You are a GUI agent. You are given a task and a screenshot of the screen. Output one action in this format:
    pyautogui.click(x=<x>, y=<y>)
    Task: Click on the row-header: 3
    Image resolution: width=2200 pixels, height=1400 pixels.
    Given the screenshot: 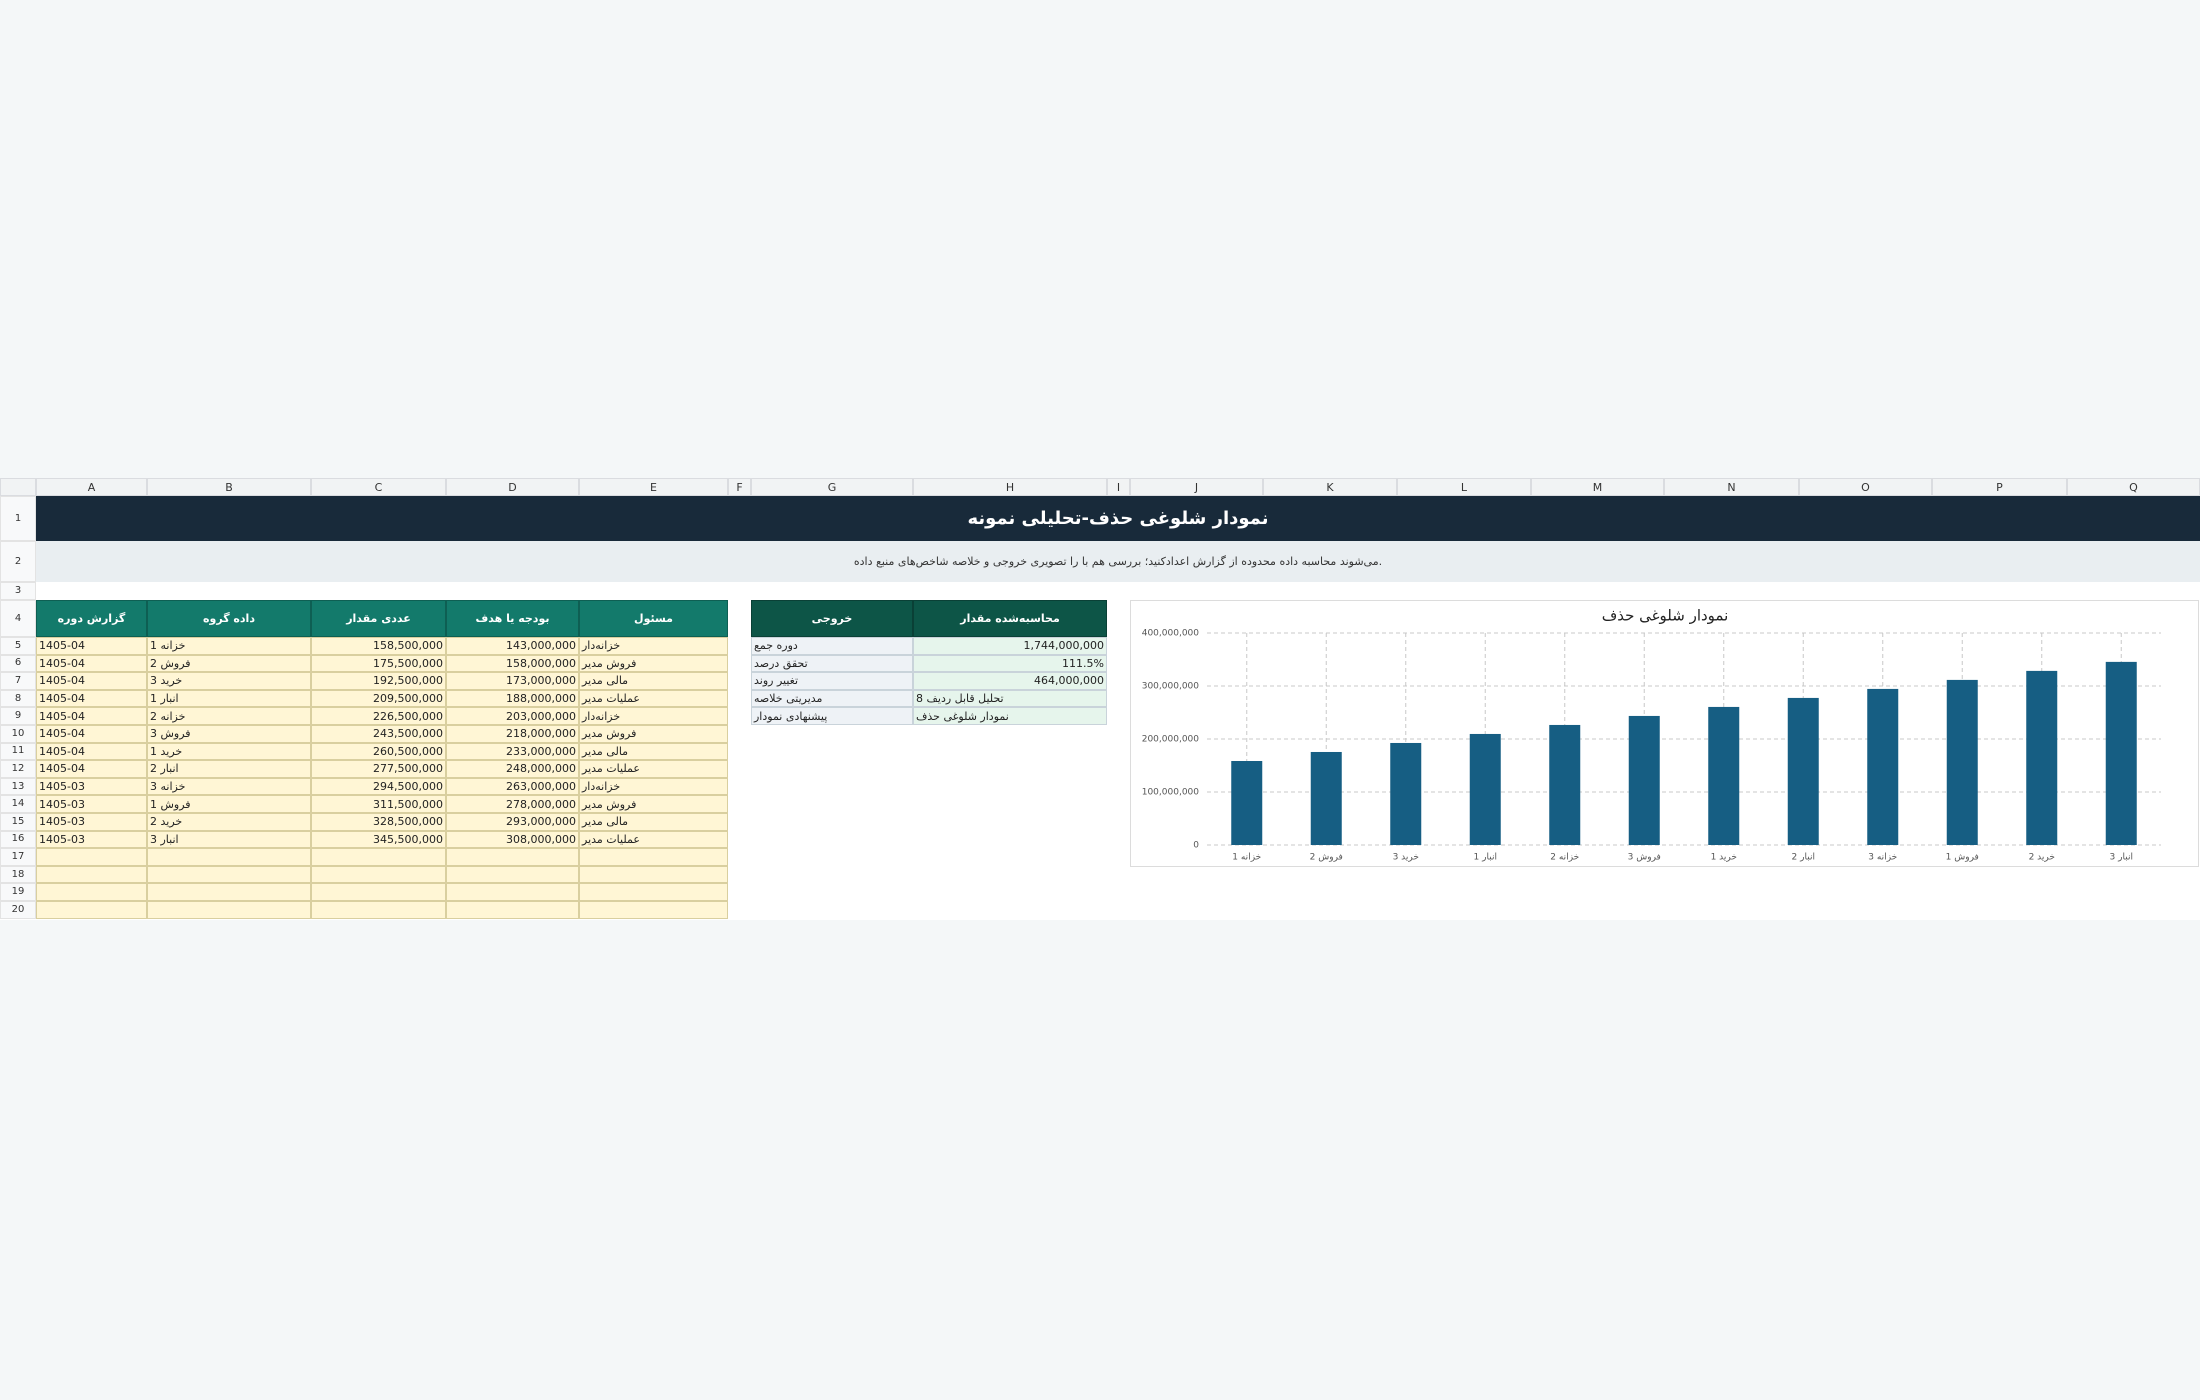 What is the action you would take?
    pyautogui.click(x=18, y=591)
    